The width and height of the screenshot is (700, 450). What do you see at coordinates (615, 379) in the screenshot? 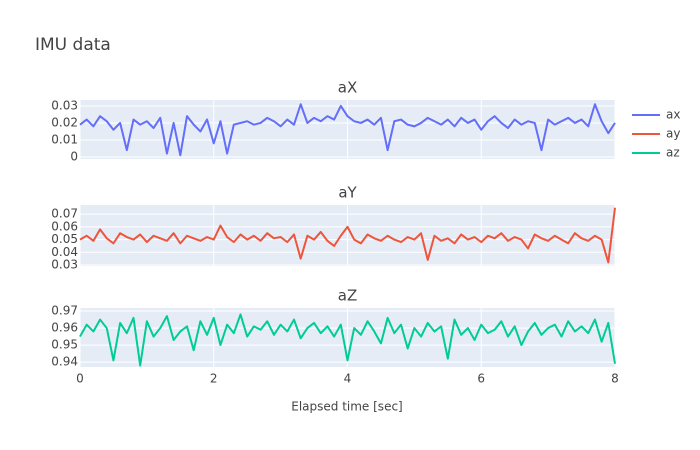
I see `x-tick-label: 8` at bounding box center [615, 379].